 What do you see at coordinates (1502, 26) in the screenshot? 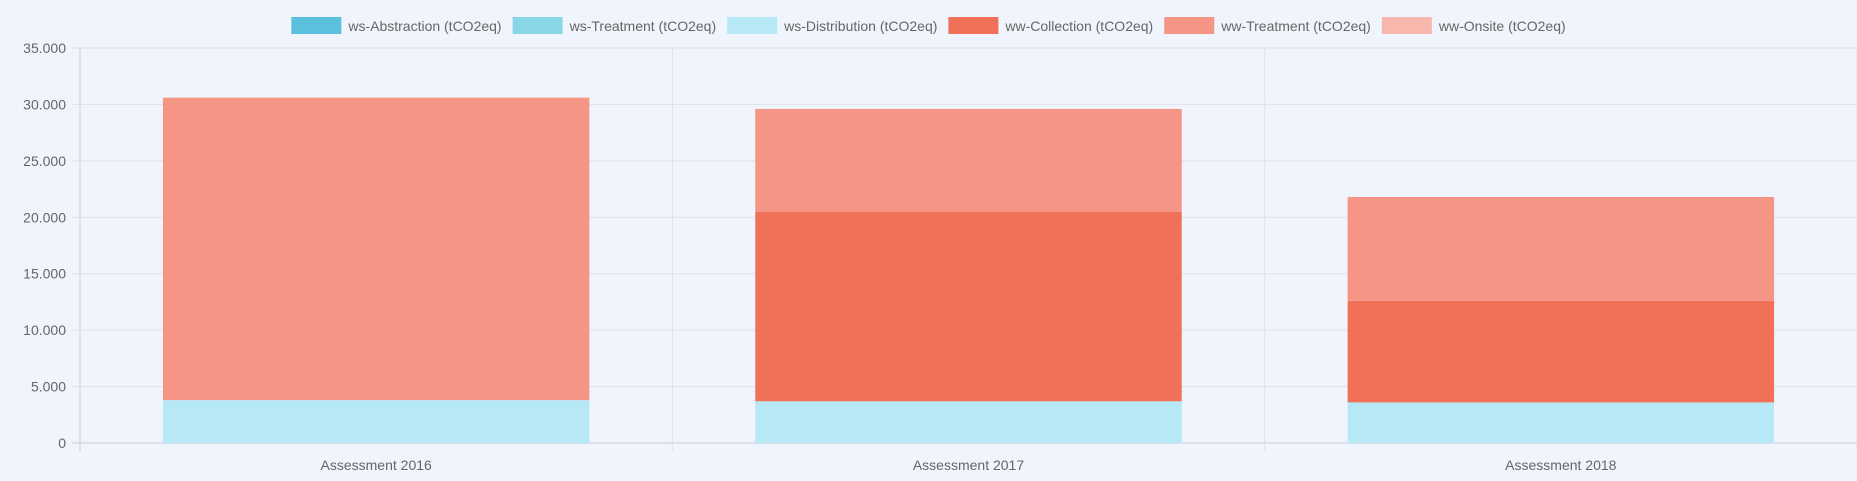
I see `legend-label: ww-Onsite (tCO2eq)` at bounding box center [1502, 26].